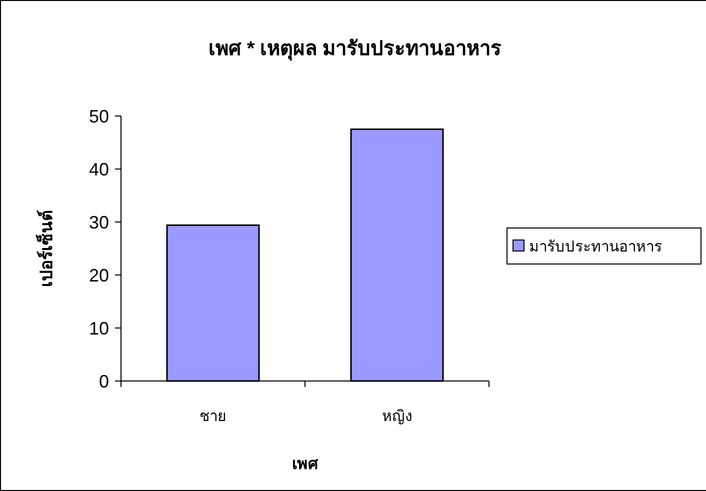  What do you see at coordinates (103, 381) in the screenshot?
I see `y-tick-label: 0` at bounding box center [103, 381].